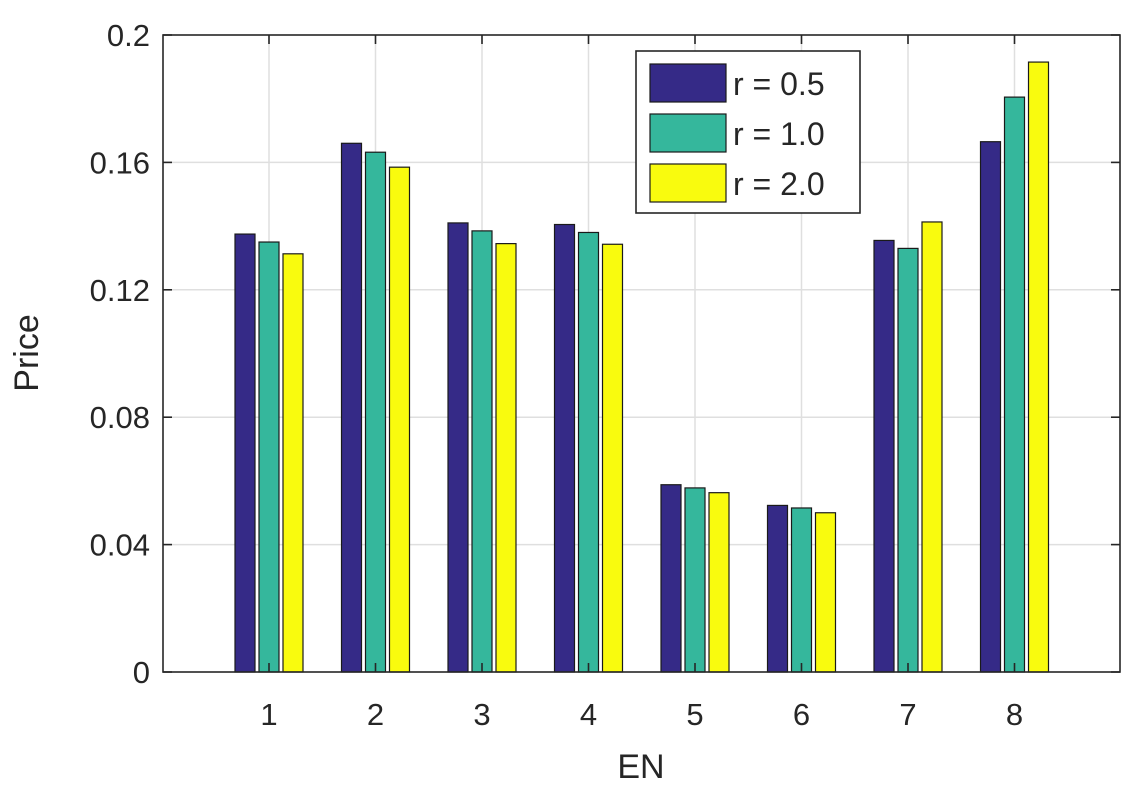 This screenshot has height=806, width=1133. Describe the element at coordinates (588, 714) in the screenshot. I see `x-tick-label: 4` at that location.